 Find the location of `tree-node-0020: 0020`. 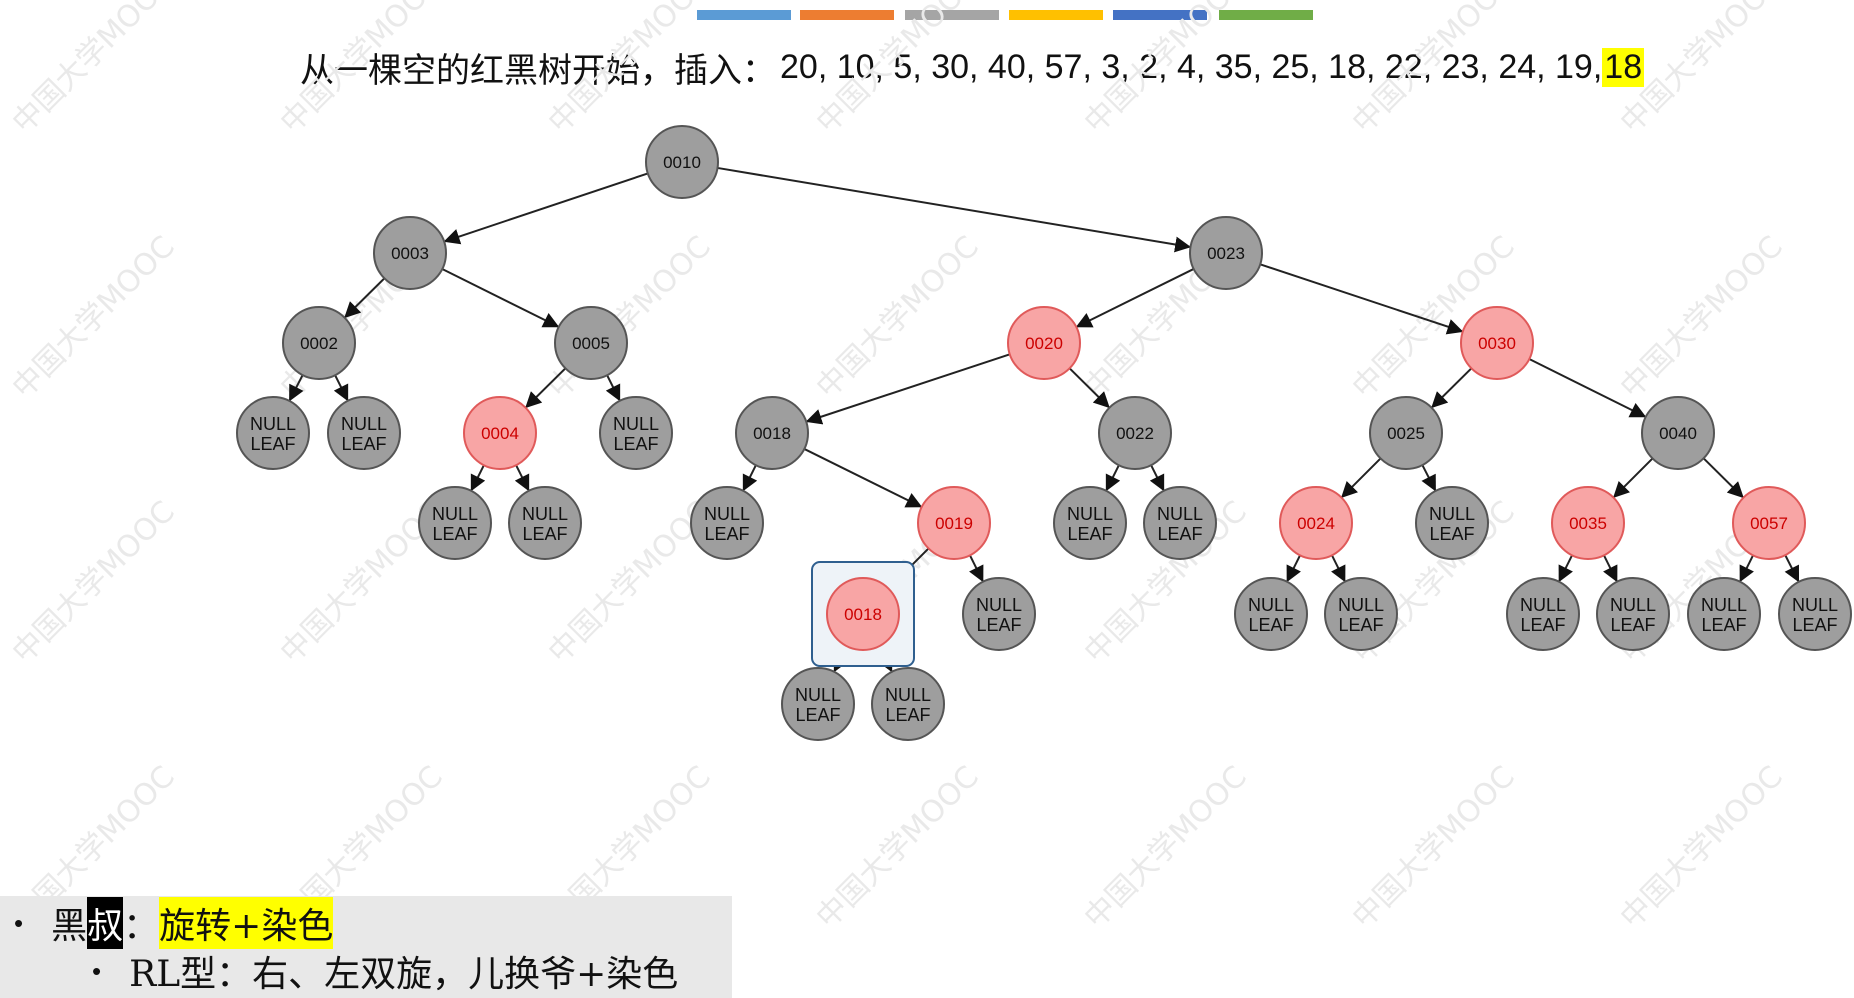

tree-node-0020: 0020 is located at coordinates (1044, 343).